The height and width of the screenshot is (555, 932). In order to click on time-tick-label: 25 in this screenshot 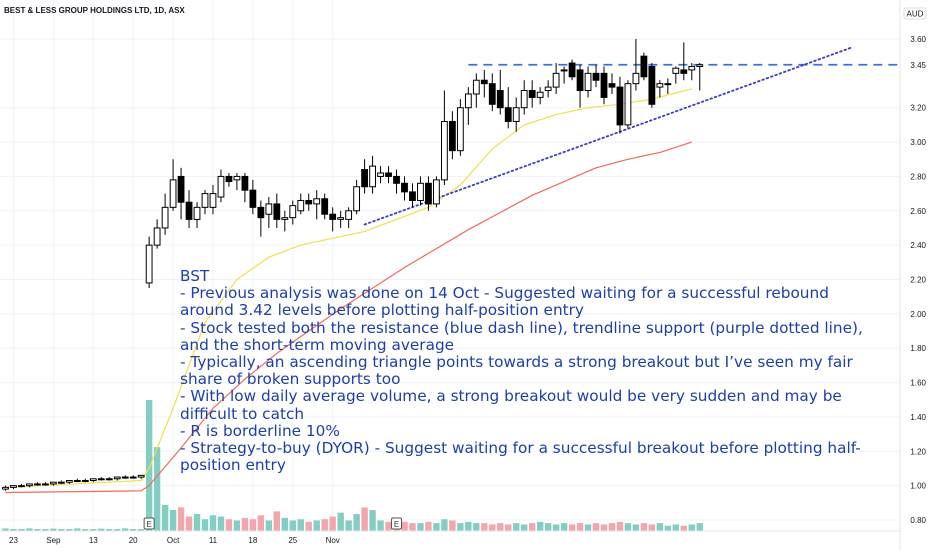, I will do `click(292, 540)`.